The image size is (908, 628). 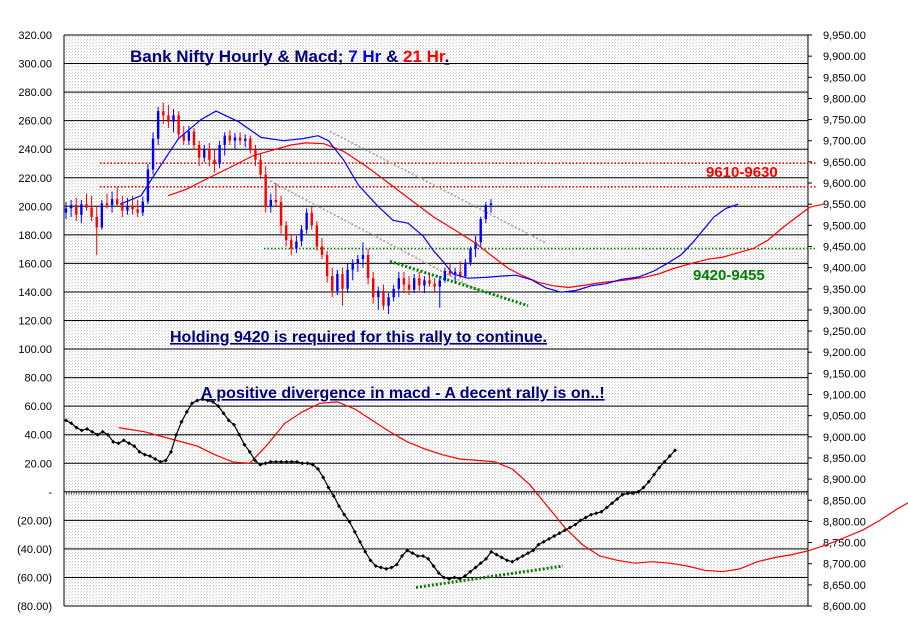 What do you see at coordinates (35, 65) in the screenshot?
I see `left-tick-label: 300.00` at bounding box center [35, 65].